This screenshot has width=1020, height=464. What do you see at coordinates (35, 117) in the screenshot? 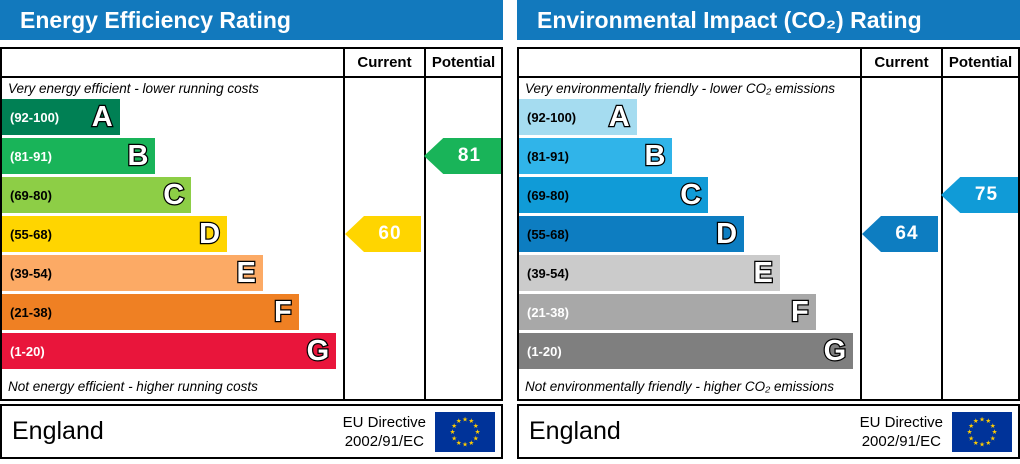
I see `energy-band-a-range: (92-100)` at bounding box center [35, 117].